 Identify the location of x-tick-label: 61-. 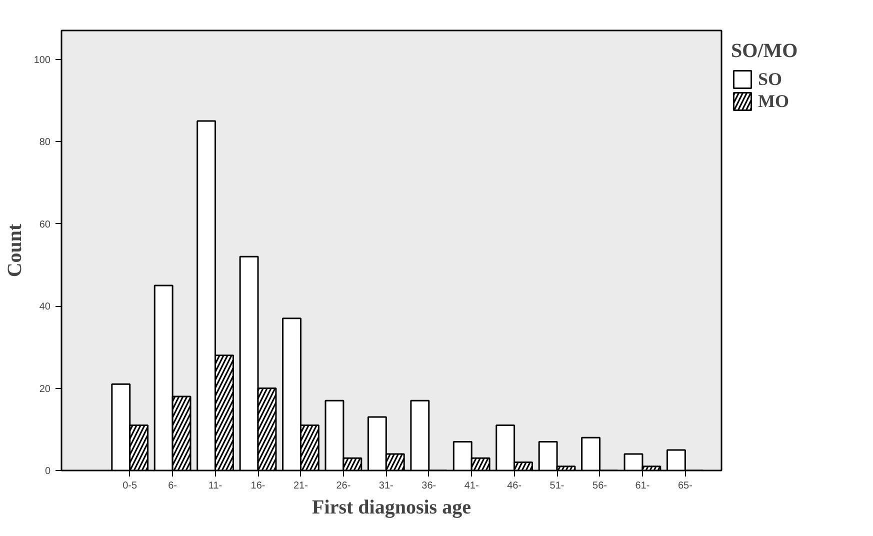
(642, 486).